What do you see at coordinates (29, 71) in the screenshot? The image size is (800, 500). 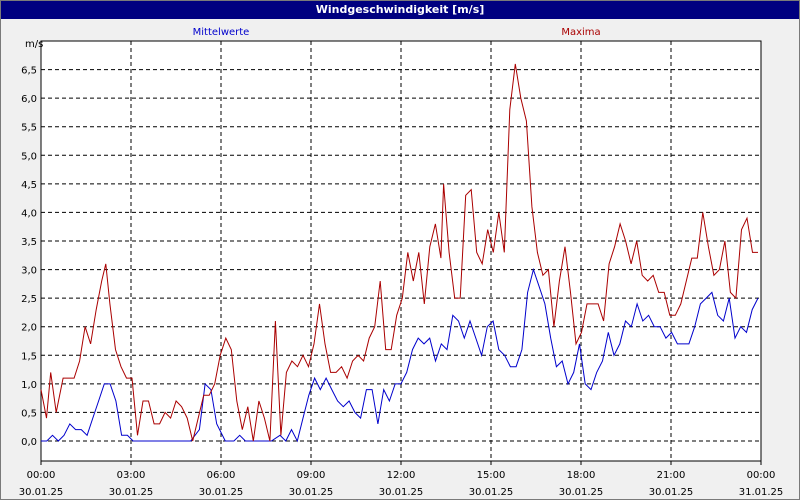 I see `y-tick-label: 6,5` at bounding box center [29, 71].